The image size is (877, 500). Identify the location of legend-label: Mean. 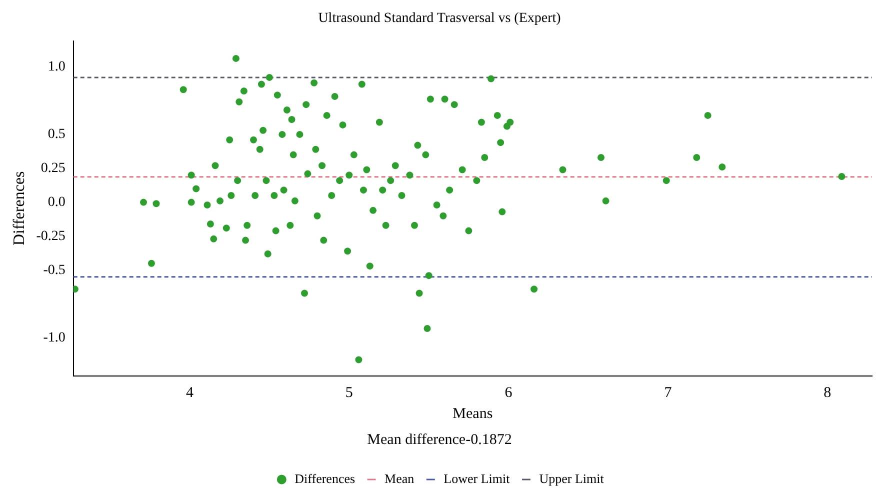
(399, 478).